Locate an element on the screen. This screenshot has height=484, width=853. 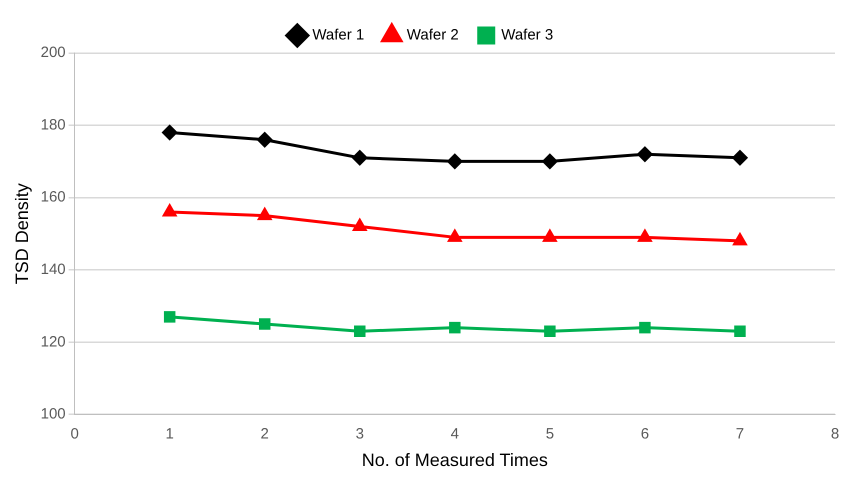
x-tick-label: 3 is located at coordinates (360, 434).